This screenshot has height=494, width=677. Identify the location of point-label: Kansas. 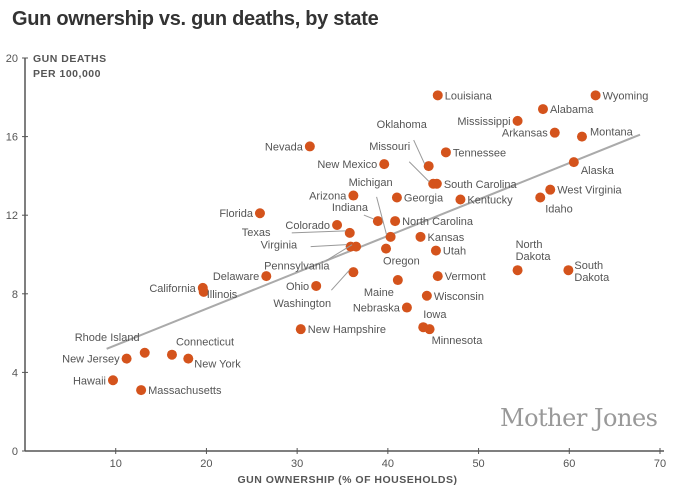
(446, 238).